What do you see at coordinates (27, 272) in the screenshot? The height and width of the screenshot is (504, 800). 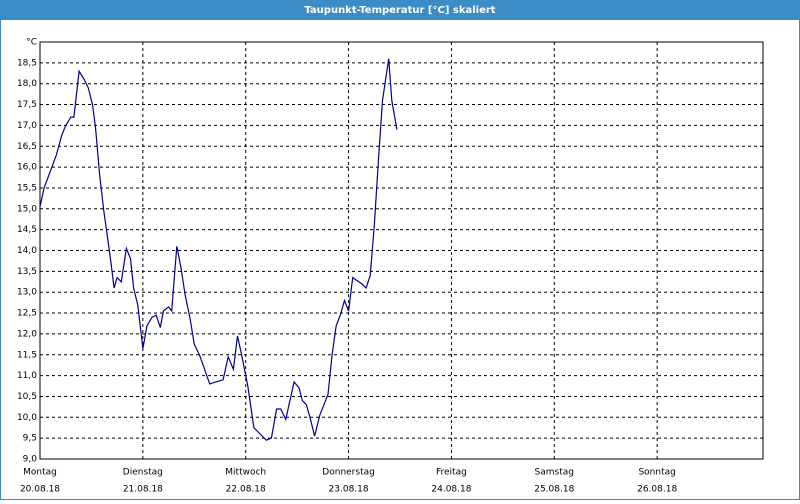 I see `y-tick-label: 13,5` at bounding box center [27, 272].